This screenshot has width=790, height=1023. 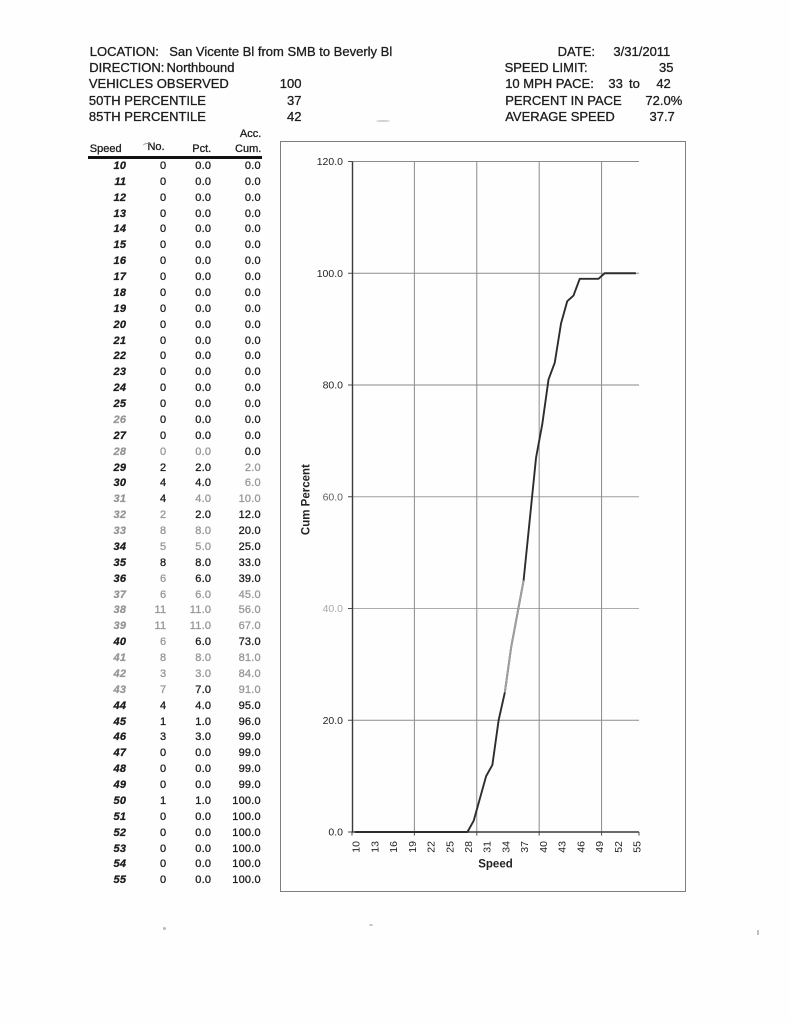 I want to click on svg-text: 49, so click(x=600, y=847).